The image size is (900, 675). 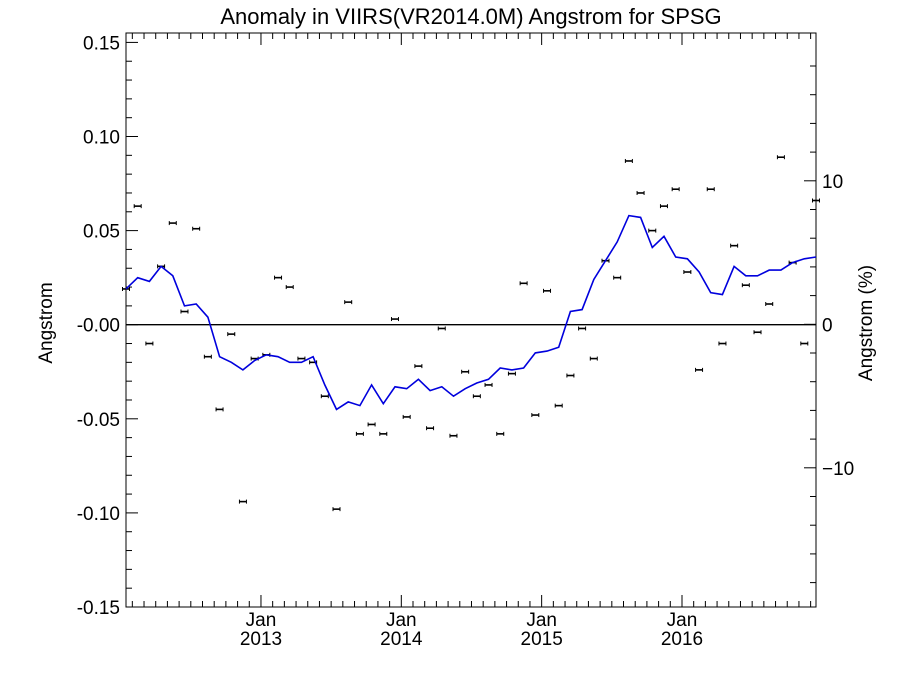 What do you see at coordinates (98, 420) in the screenshot?
I see `y-tick-label: -0.05` at bounding box center [98, 420].